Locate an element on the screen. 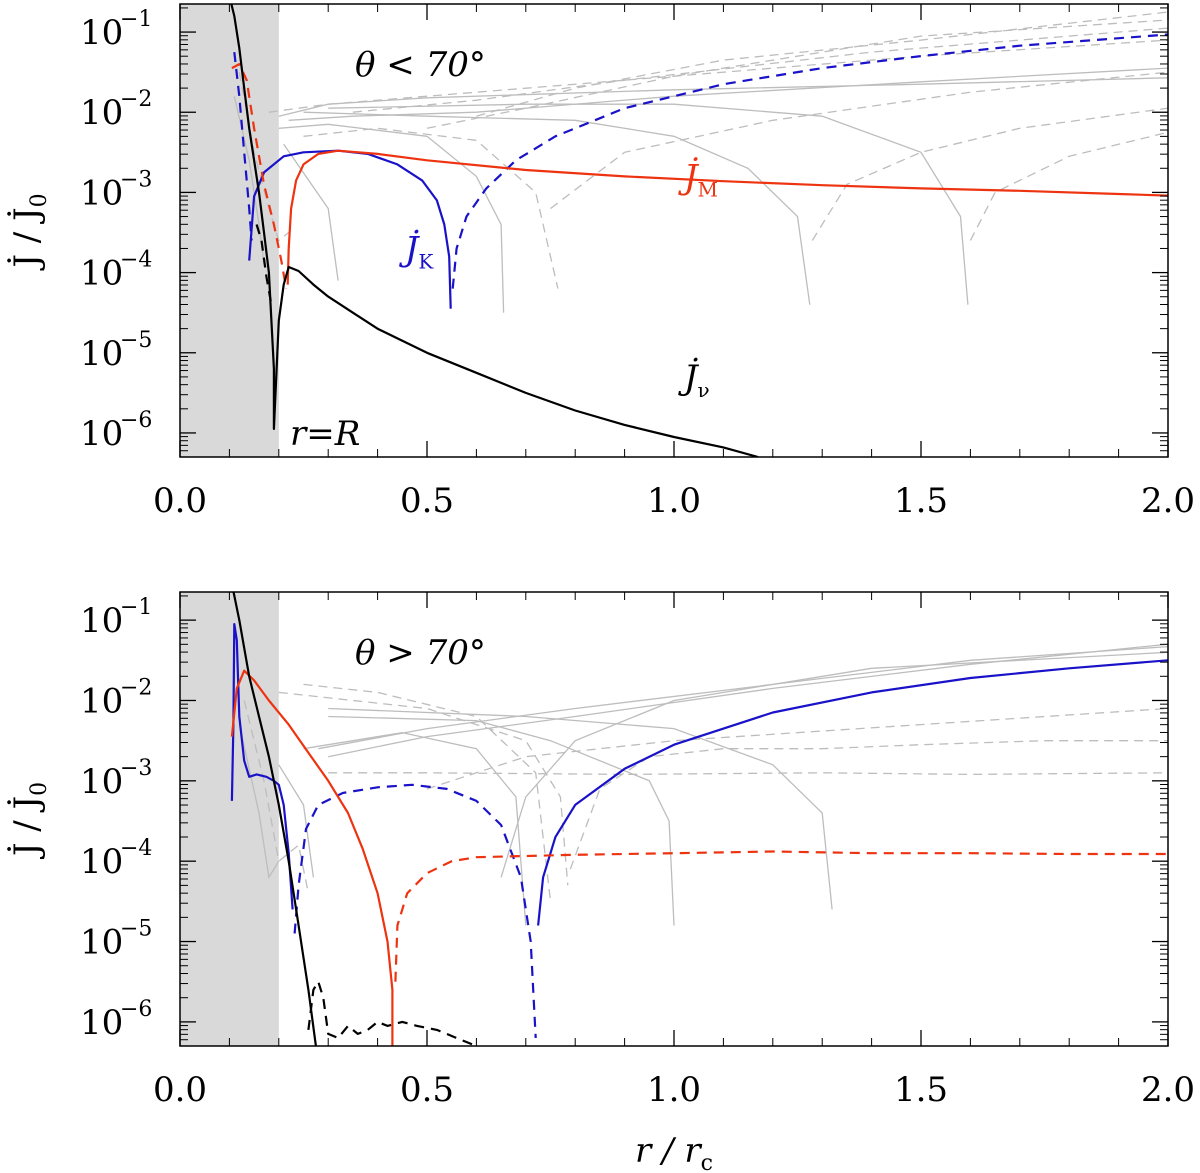 This screenshot has height=1173, width=1200. series-label-sub: K is located at coordinates (426, 262).